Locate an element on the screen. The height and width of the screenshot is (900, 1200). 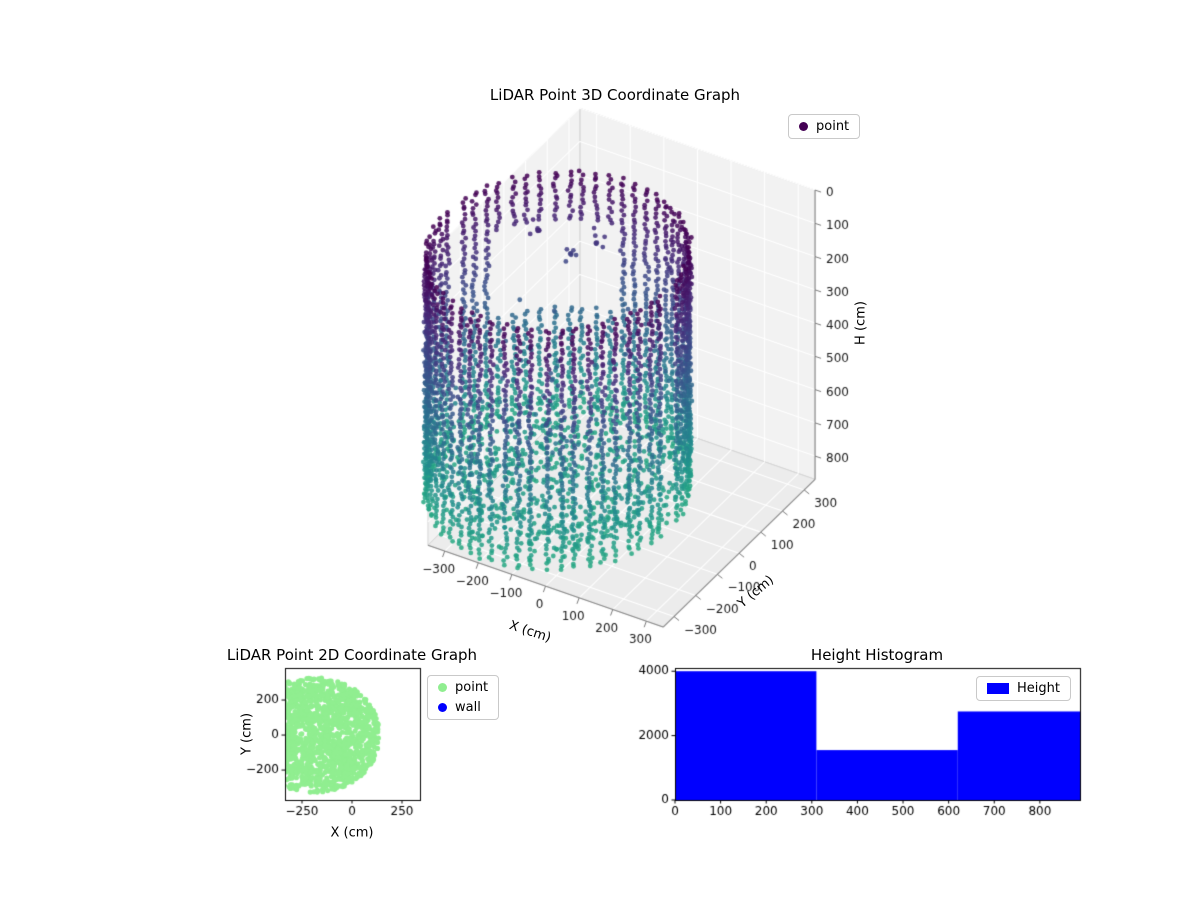
legend-item-height: Height is located at coordinates (1023, 688).